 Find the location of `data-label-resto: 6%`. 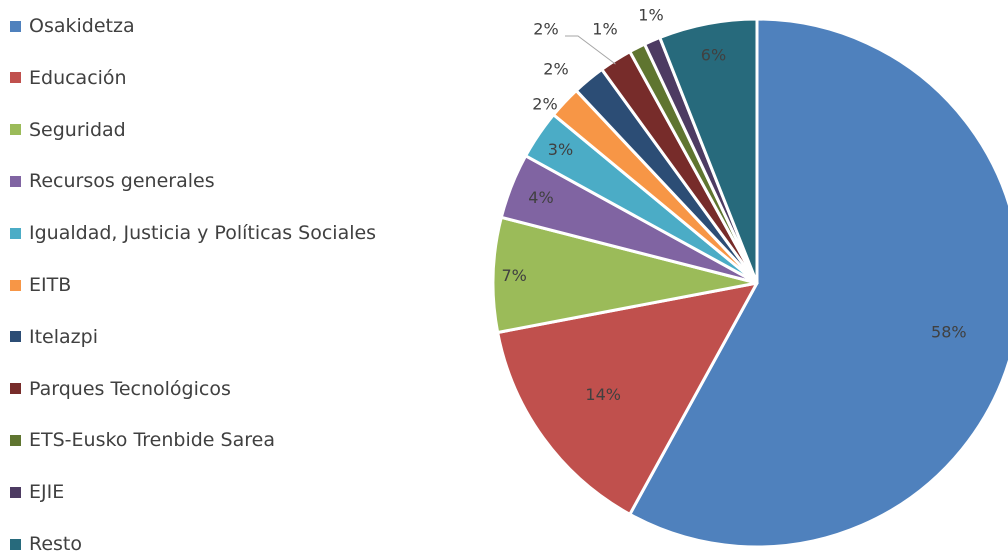

data-label-resto: 6% is located at coordinates (713, 54).